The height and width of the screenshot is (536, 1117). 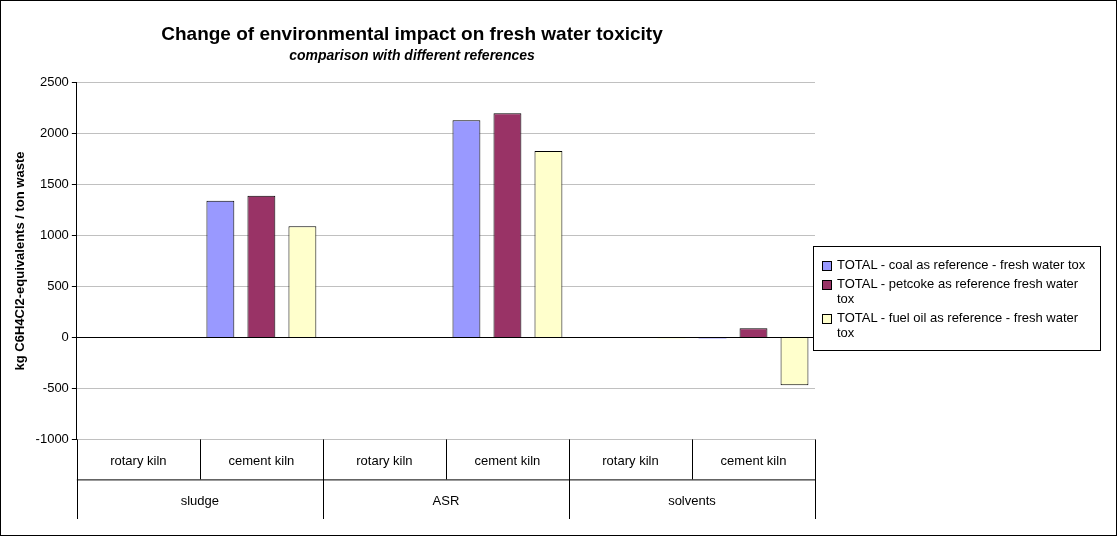 What do you see at coordinates (446, 500) in the screenshot?
I see `text: ASR` at bounding box center [446, 500].